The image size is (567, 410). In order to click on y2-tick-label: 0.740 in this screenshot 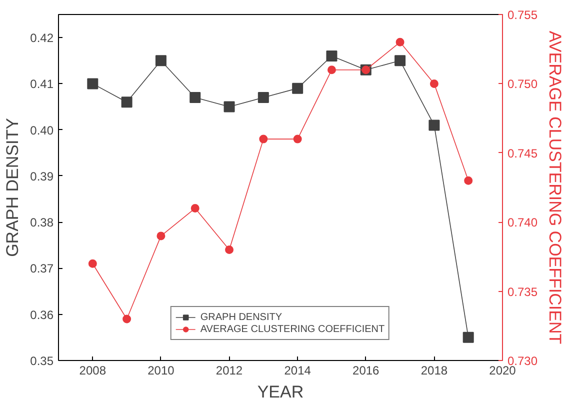, I will do `click(523, 223)`.